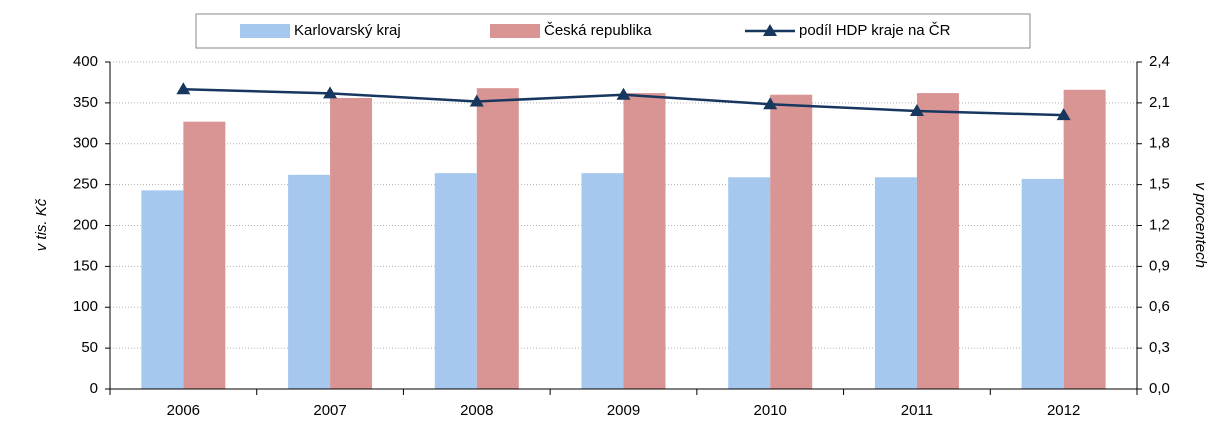 The image size is (1228, 423). Describe the element at coordinates (917, 410) in the screenshot. I see `x-tick-label: 2011` at that location.